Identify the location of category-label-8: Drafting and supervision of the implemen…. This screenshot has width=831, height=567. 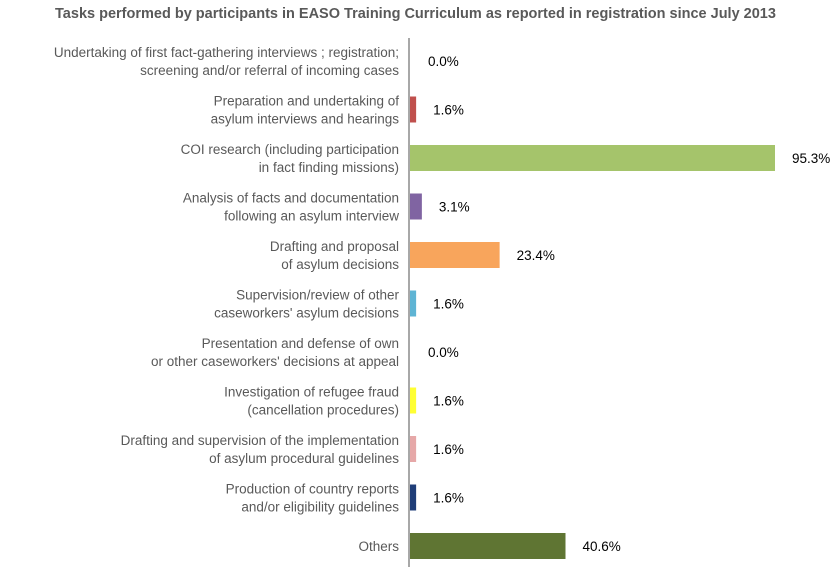
(260, 449).